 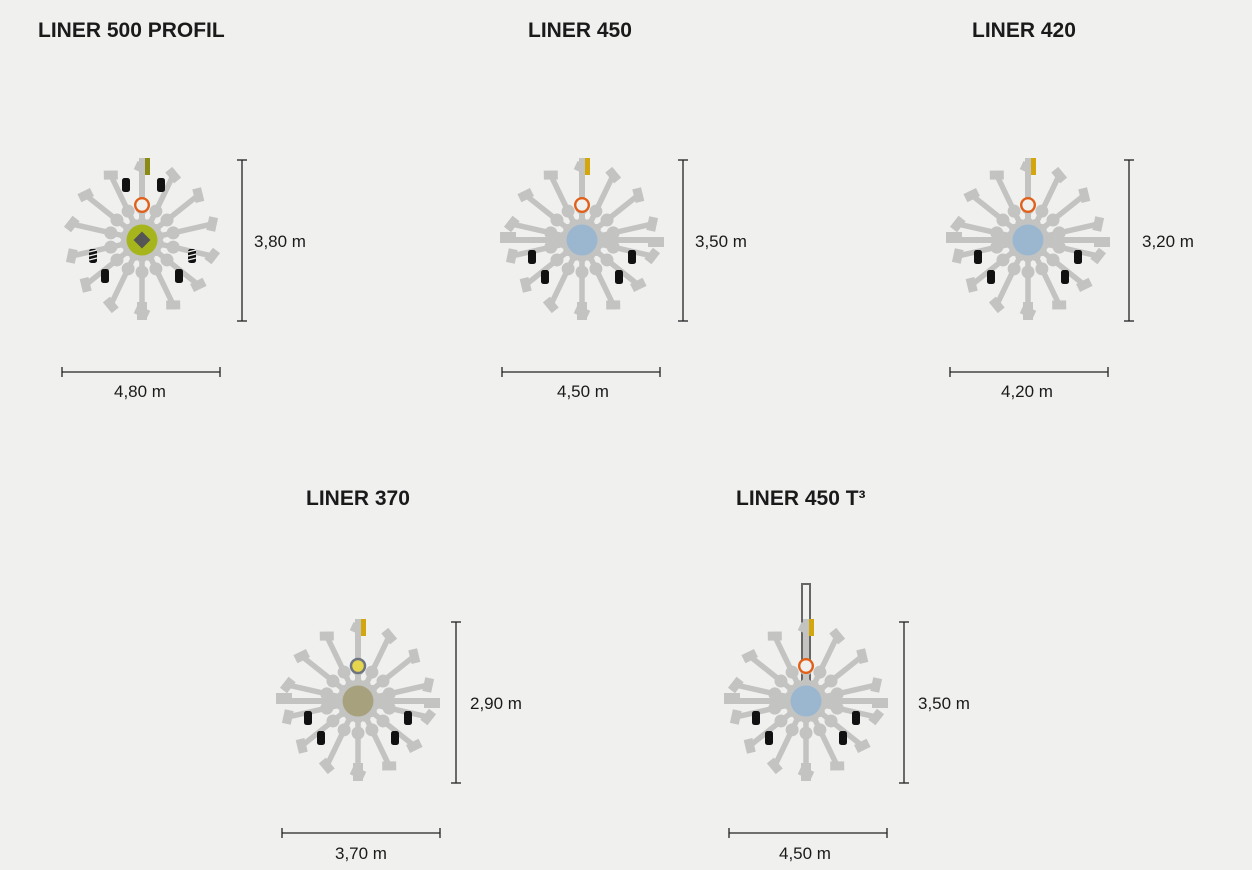 I want to click on rake-diagram-liner-500-profil, so click(x=142, y=239).